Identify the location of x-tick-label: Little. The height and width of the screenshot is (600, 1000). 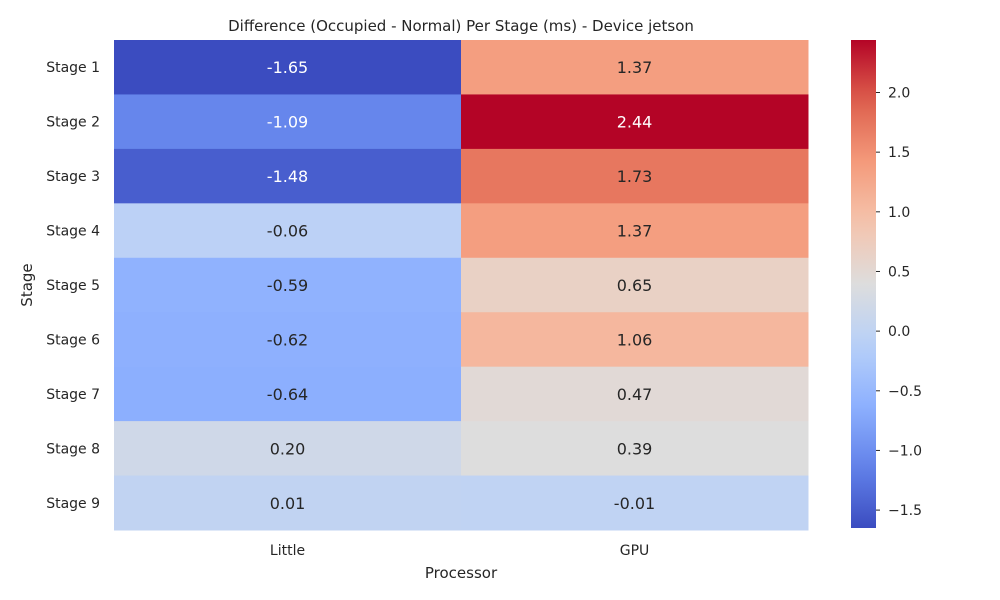
(287, 551).